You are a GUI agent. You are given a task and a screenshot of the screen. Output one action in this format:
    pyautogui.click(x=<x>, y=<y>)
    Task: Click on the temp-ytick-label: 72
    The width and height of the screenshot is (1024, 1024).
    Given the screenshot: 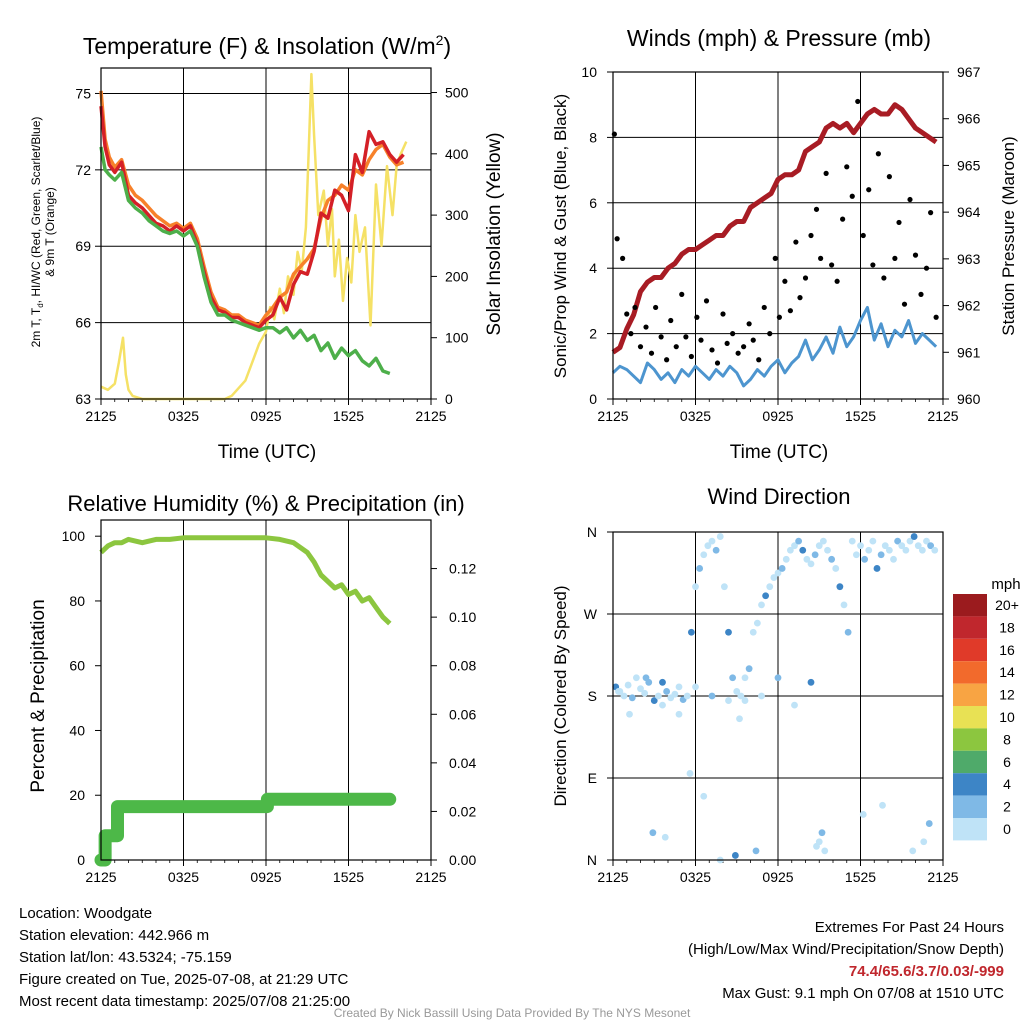 What is the action you would take?
    pyautogui.click(x=83, y=170)
    